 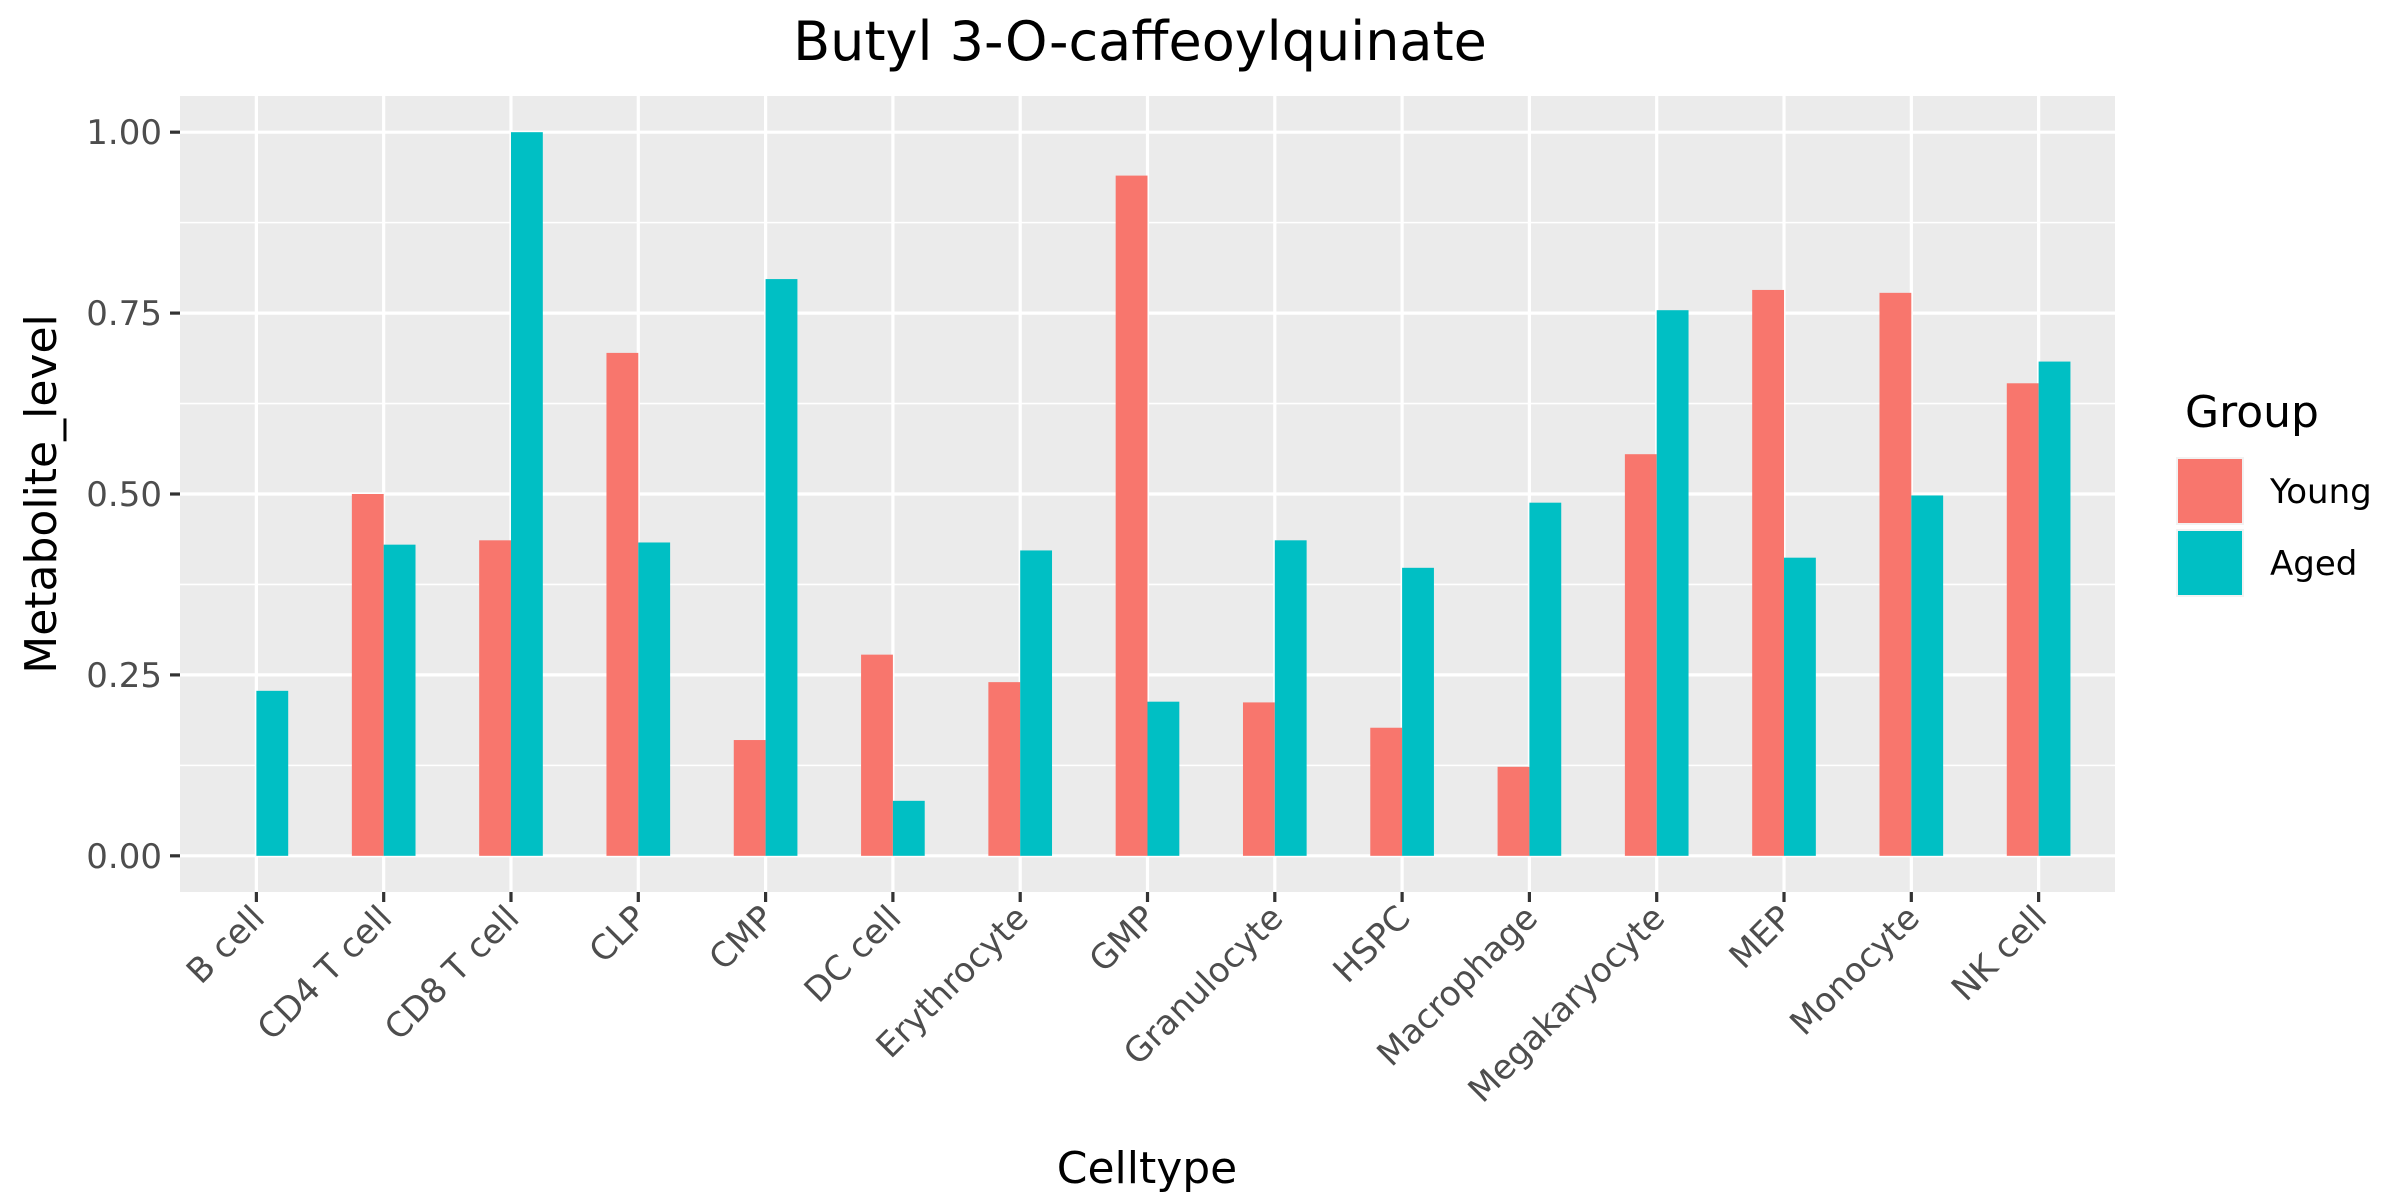 I want to click on y-tick-label: 0.25, so click(x=124, y=676).